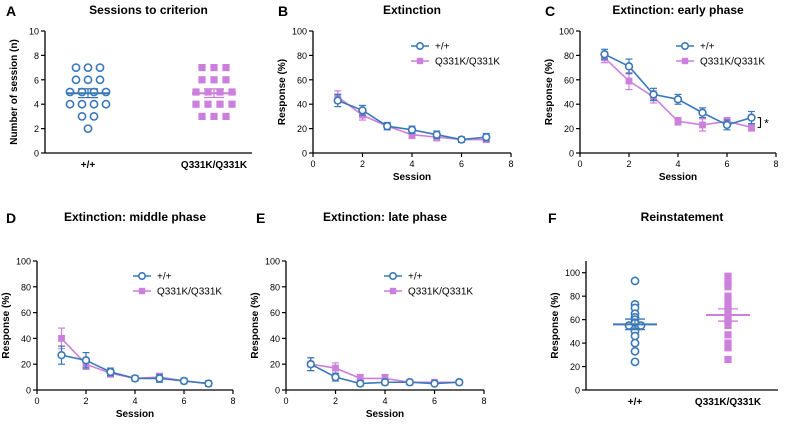  I want to click on x-category-label: Q331K/Q331K, so click(728, 402).